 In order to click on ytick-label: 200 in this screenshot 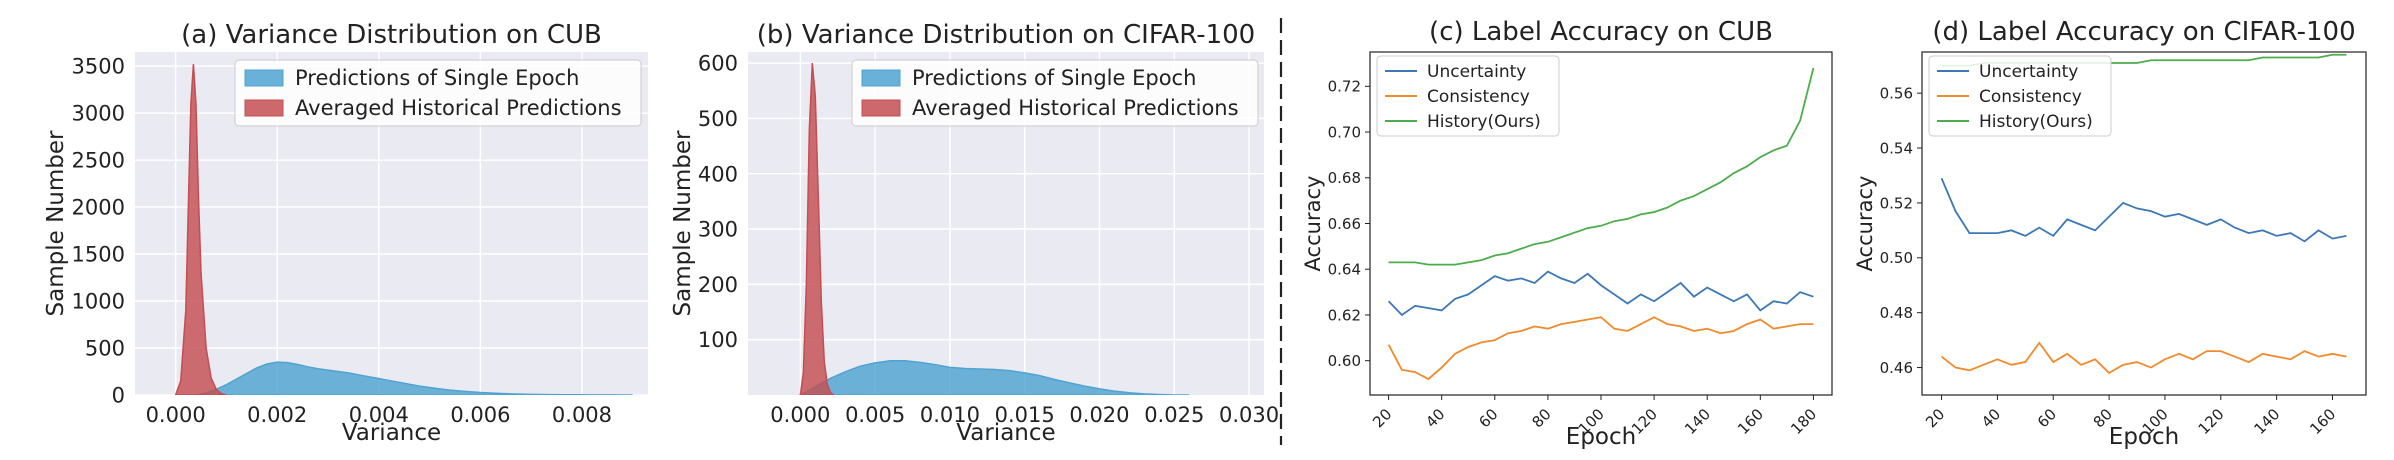, I will do `click(718, 285)`.